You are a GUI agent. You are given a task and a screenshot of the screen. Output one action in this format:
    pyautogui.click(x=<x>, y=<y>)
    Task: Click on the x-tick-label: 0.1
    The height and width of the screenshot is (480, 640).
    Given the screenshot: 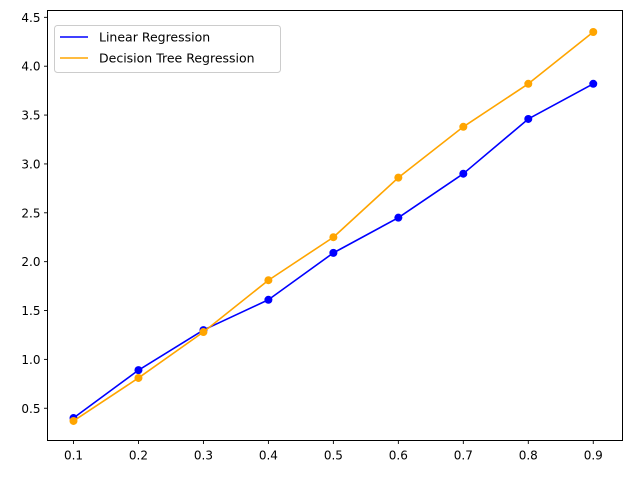 What is the action you would take?
    pyautogui.click(x=73, y=456)
    